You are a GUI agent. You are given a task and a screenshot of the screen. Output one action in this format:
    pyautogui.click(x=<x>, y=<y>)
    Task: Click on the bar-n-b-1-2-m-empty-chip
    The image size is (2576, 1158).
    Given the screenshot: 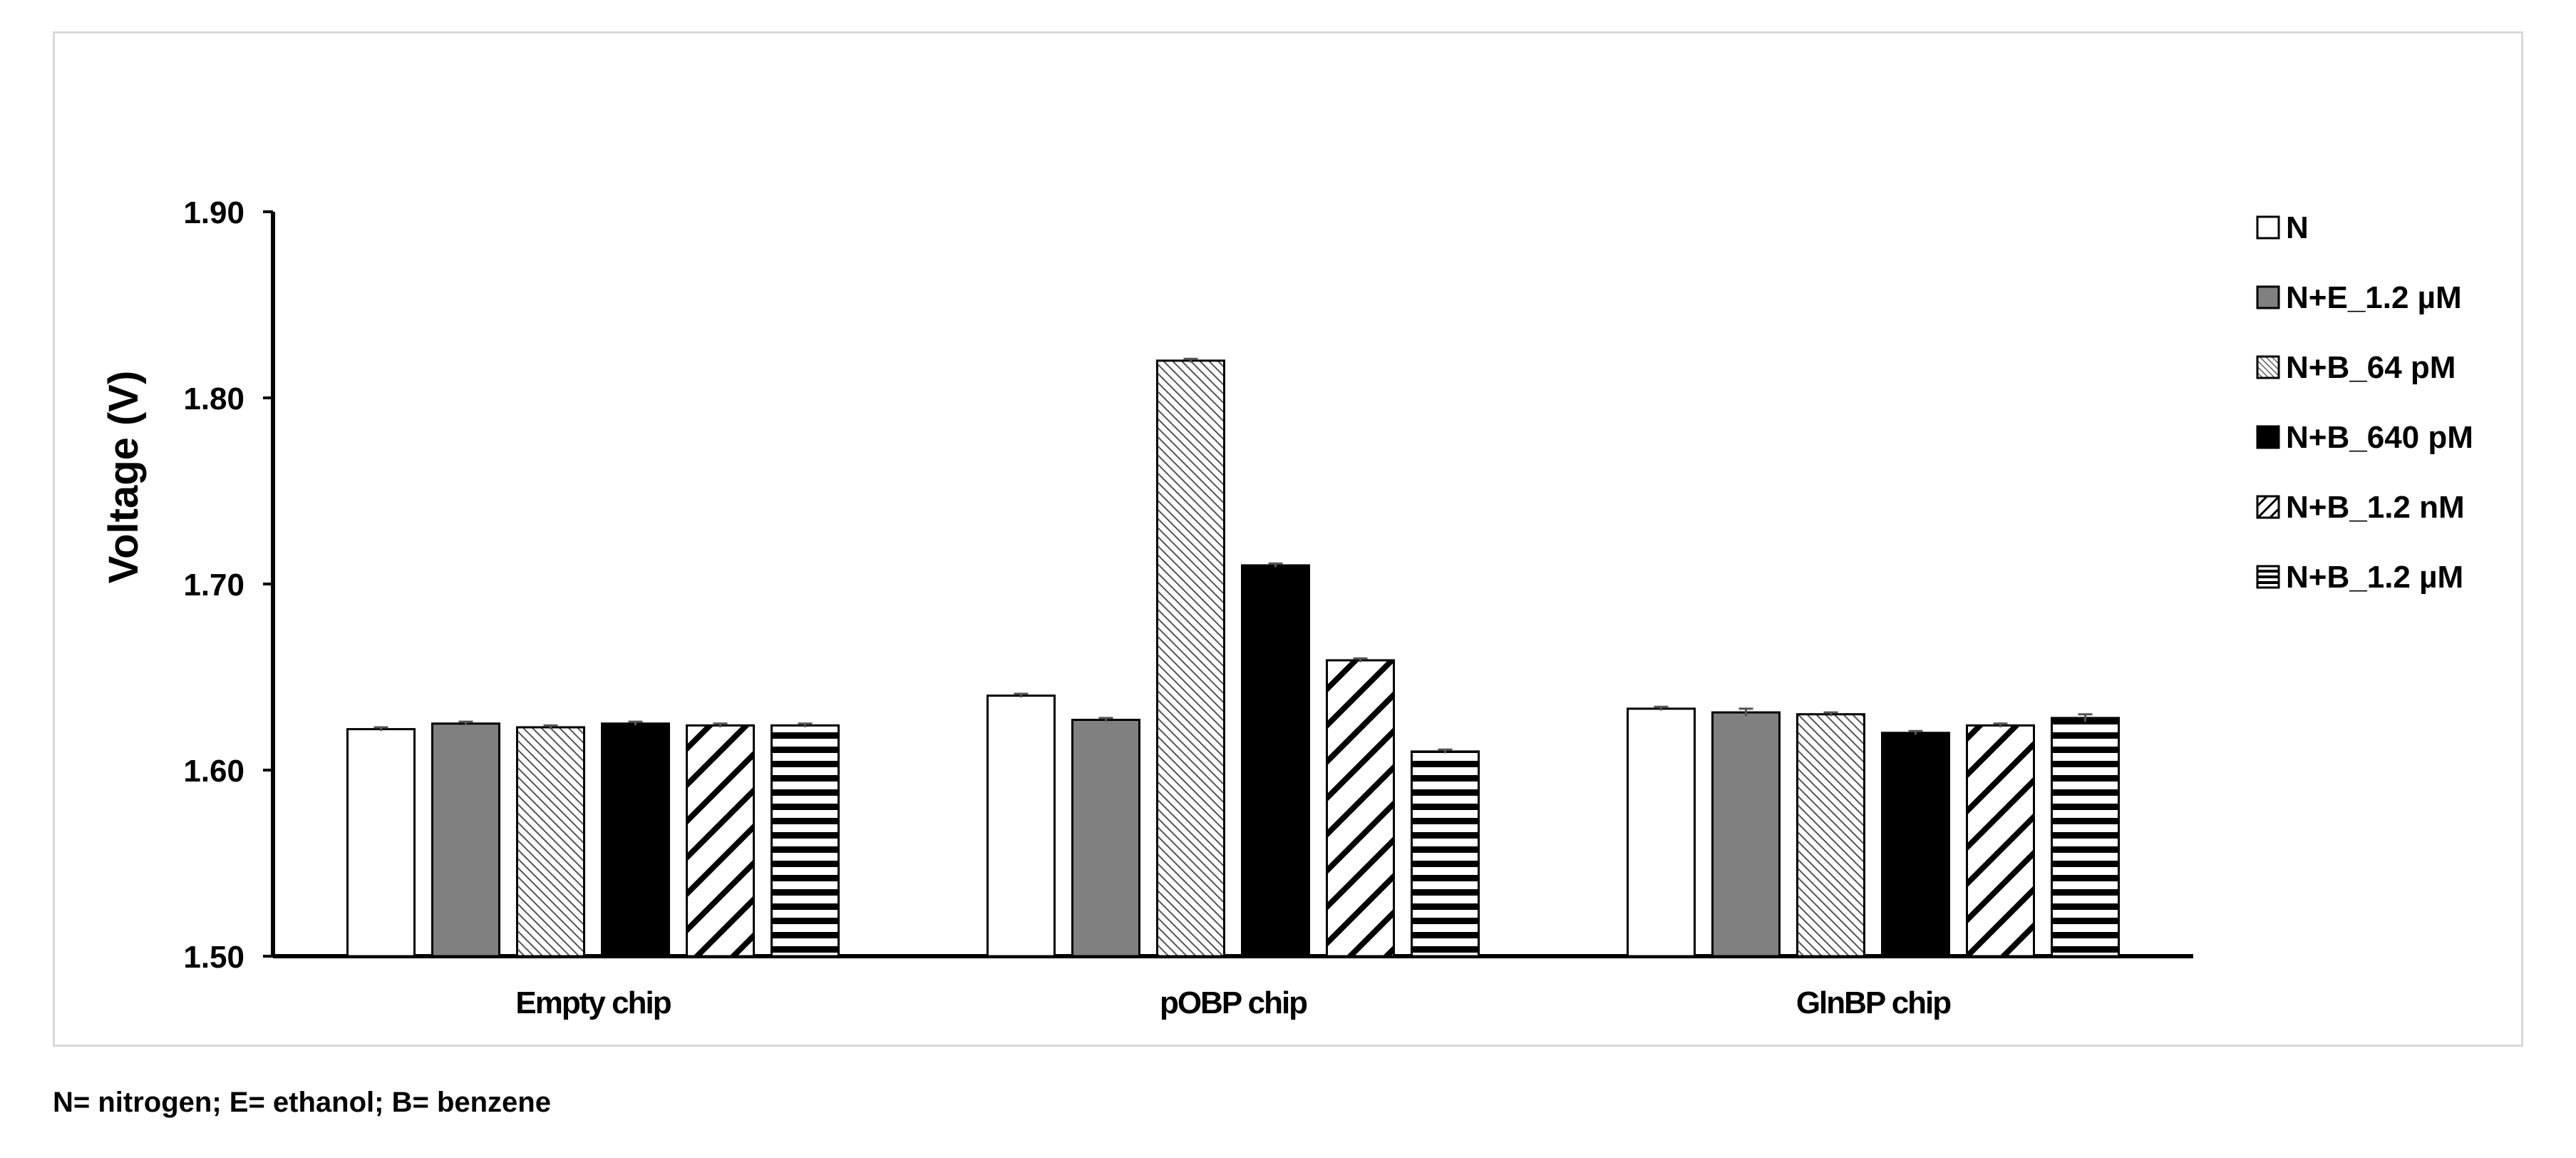 What is the action you would take?
    pyautogui.click(x=805, y=841)
    